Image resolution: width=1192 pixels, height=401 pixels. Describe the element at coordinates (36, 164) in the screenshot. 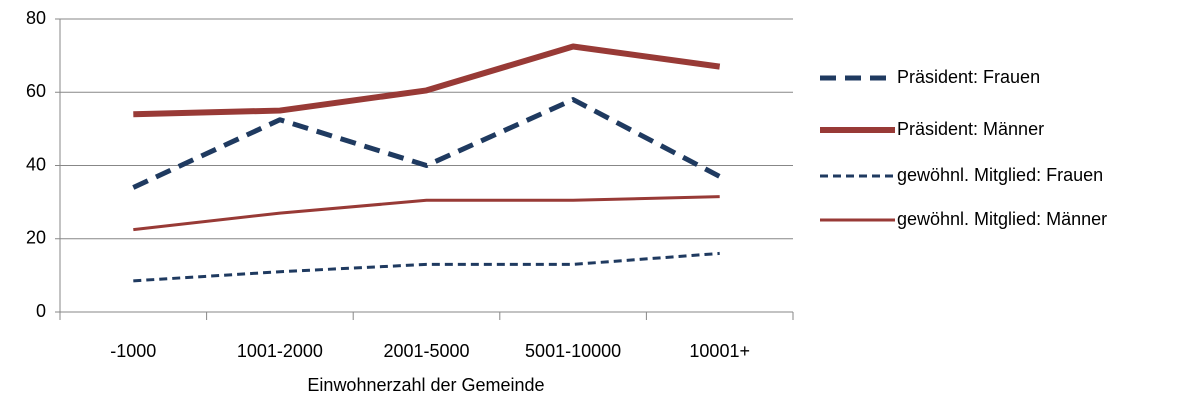

I see `y-tick-label: 40` at that location.